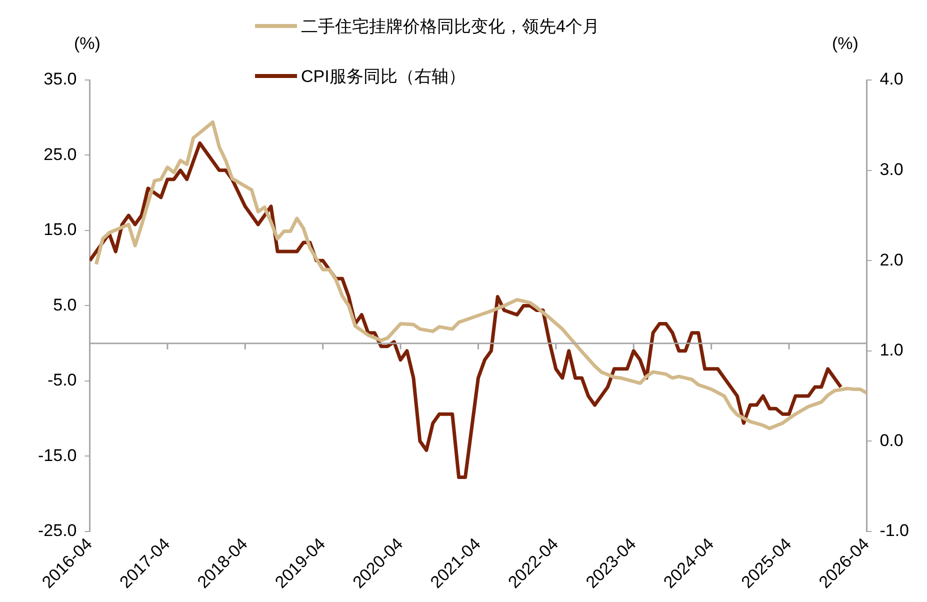  I want to click on y2-tick-label: 0.0, so click(892, 440).